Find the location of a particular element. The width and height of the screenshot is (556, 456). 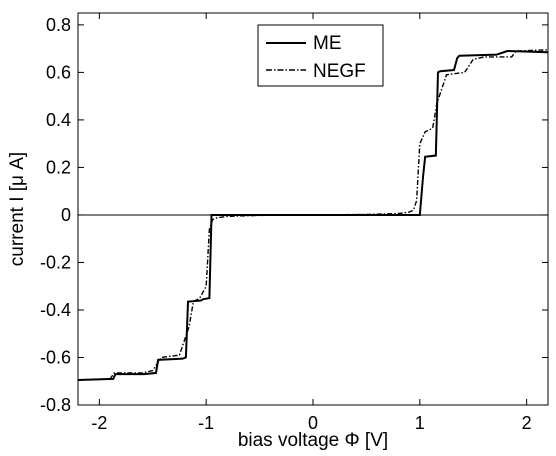

legend-label-me: ME is located at coordinates (327, 43).